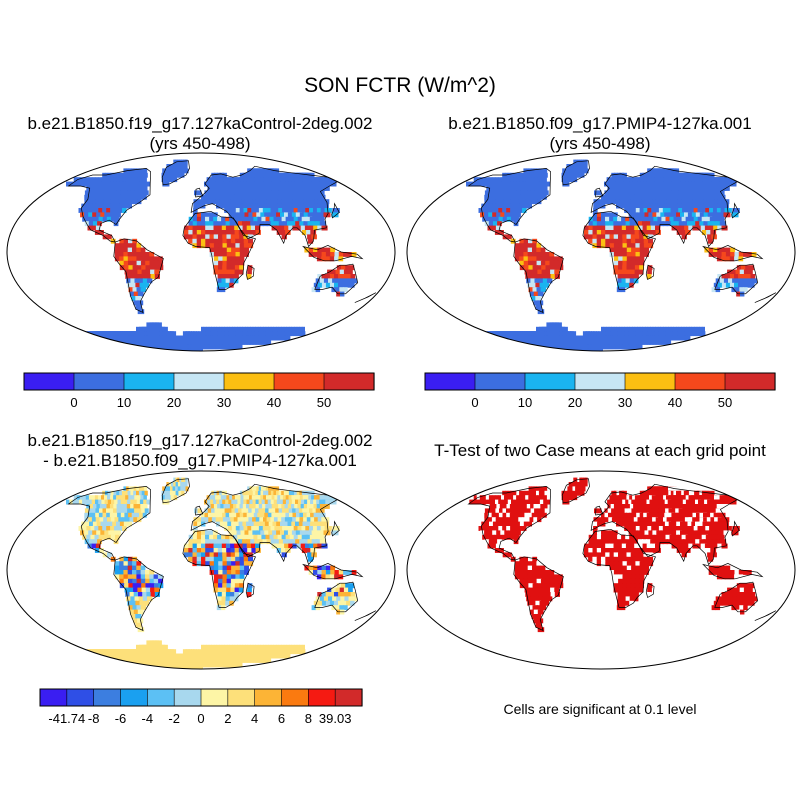 This screenshot has height=800, width=800. Describe the element at coordinates (174, 718) in the screenshot. I see `colorbar-label: -2` at that location.